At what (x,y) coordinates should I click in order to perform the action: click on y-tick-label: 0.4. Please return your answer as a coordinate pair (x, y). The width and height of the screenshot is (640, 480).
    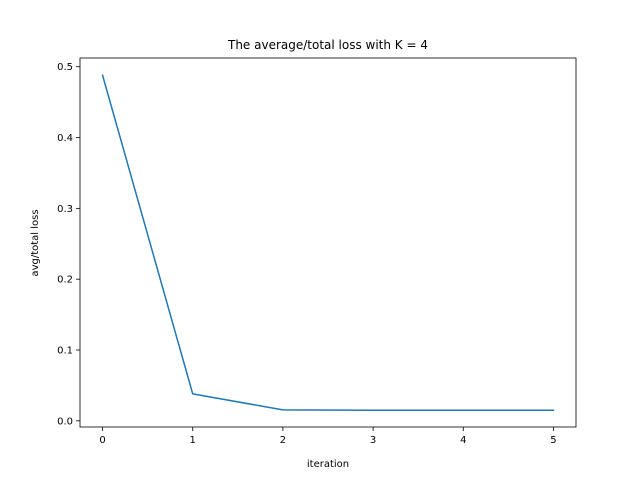
    Looking at the image, I should click on (65, 138).